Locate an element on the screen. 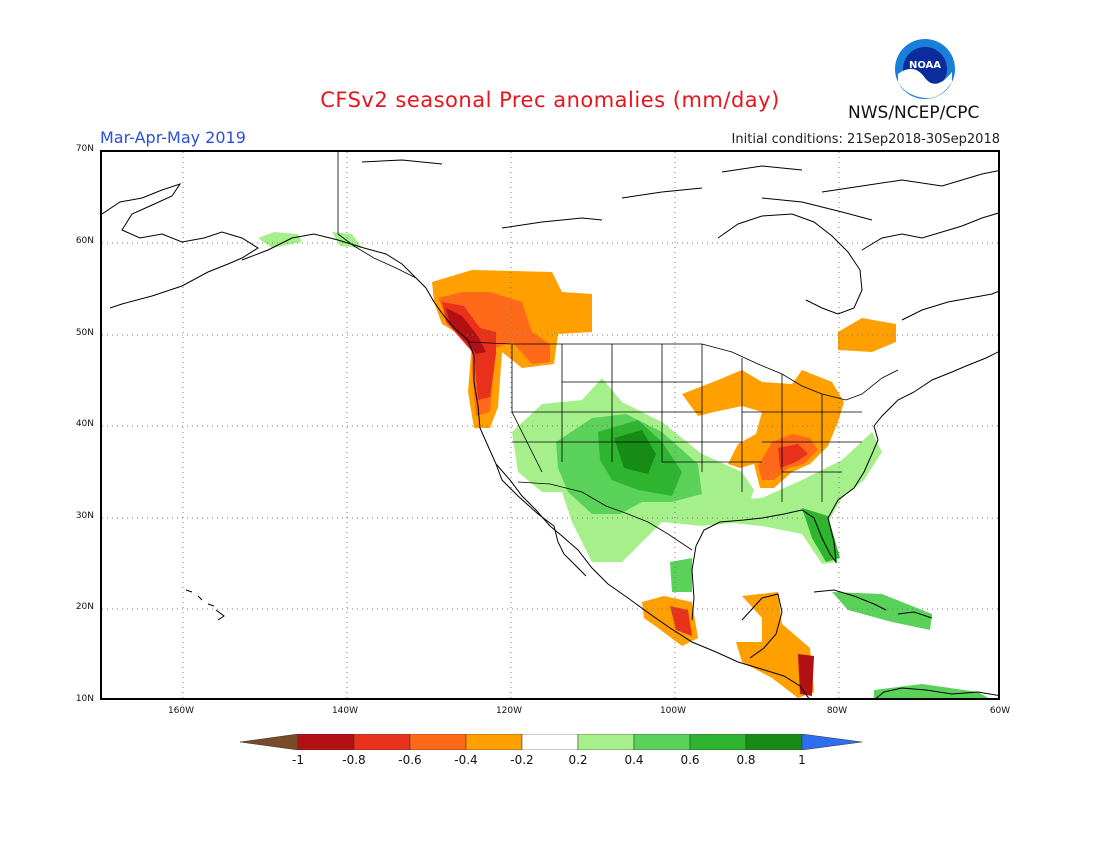 The height and width of the screenshot is (850, 1100). cuba is located at coordinates (850, 600).